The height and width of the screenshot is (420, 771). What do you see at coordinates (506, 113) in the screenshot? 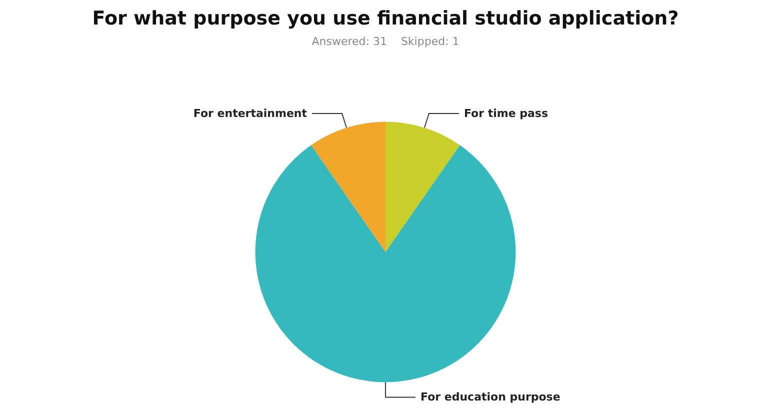
I see `slice-label: For time pass` at bounding box center [506, 113].